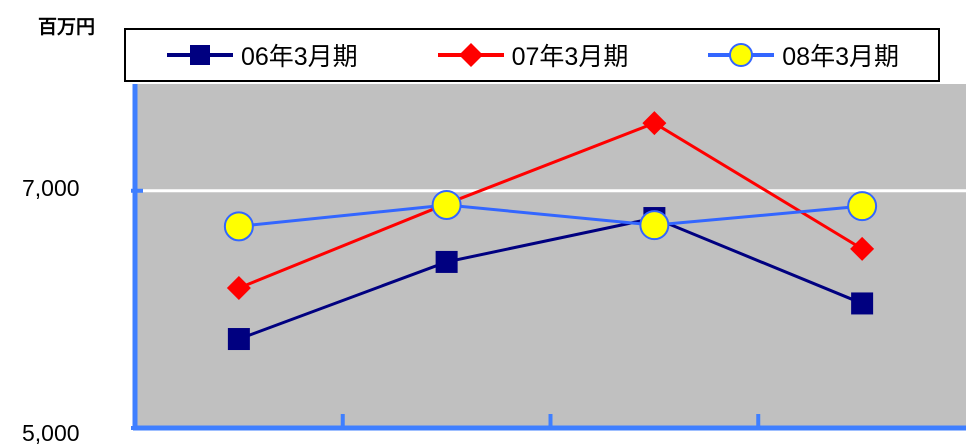 The width and height of the screenshot is (966, 447). I want to click on legend-item-07: 07年3月期, so click(532, 55).